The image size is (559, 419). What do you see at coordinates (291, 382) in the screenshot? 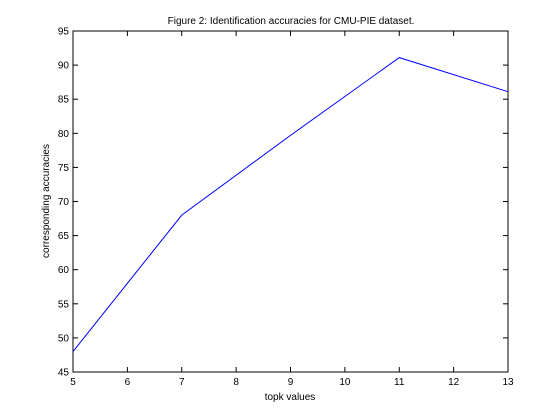
I see `x-tick-label: 9` at bounding box center [291, 382].